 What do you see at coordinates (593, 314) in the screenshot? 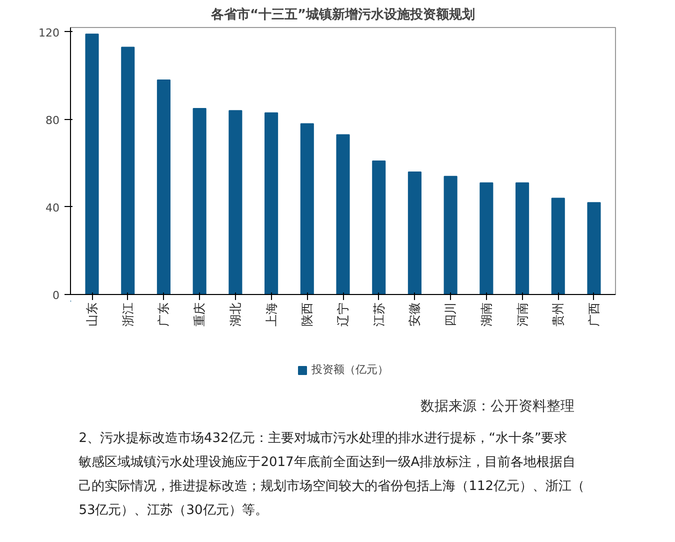
I see `x-tick-label: 广西` at bounding box center [593, 314].